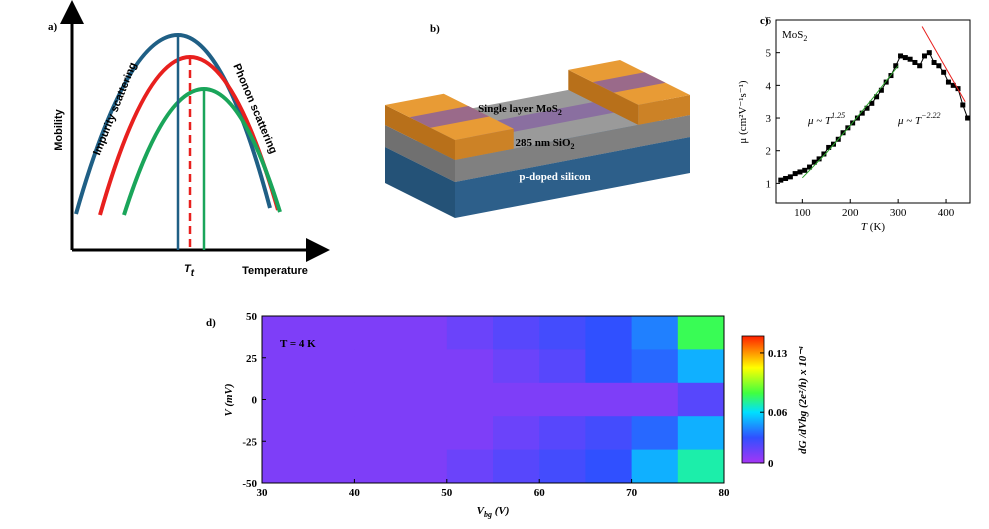 This screenshot has width=989, height=529. Describe the element at coordinates (769, 152) in the screenshot. I see `y-tick-label: 2` at that location.